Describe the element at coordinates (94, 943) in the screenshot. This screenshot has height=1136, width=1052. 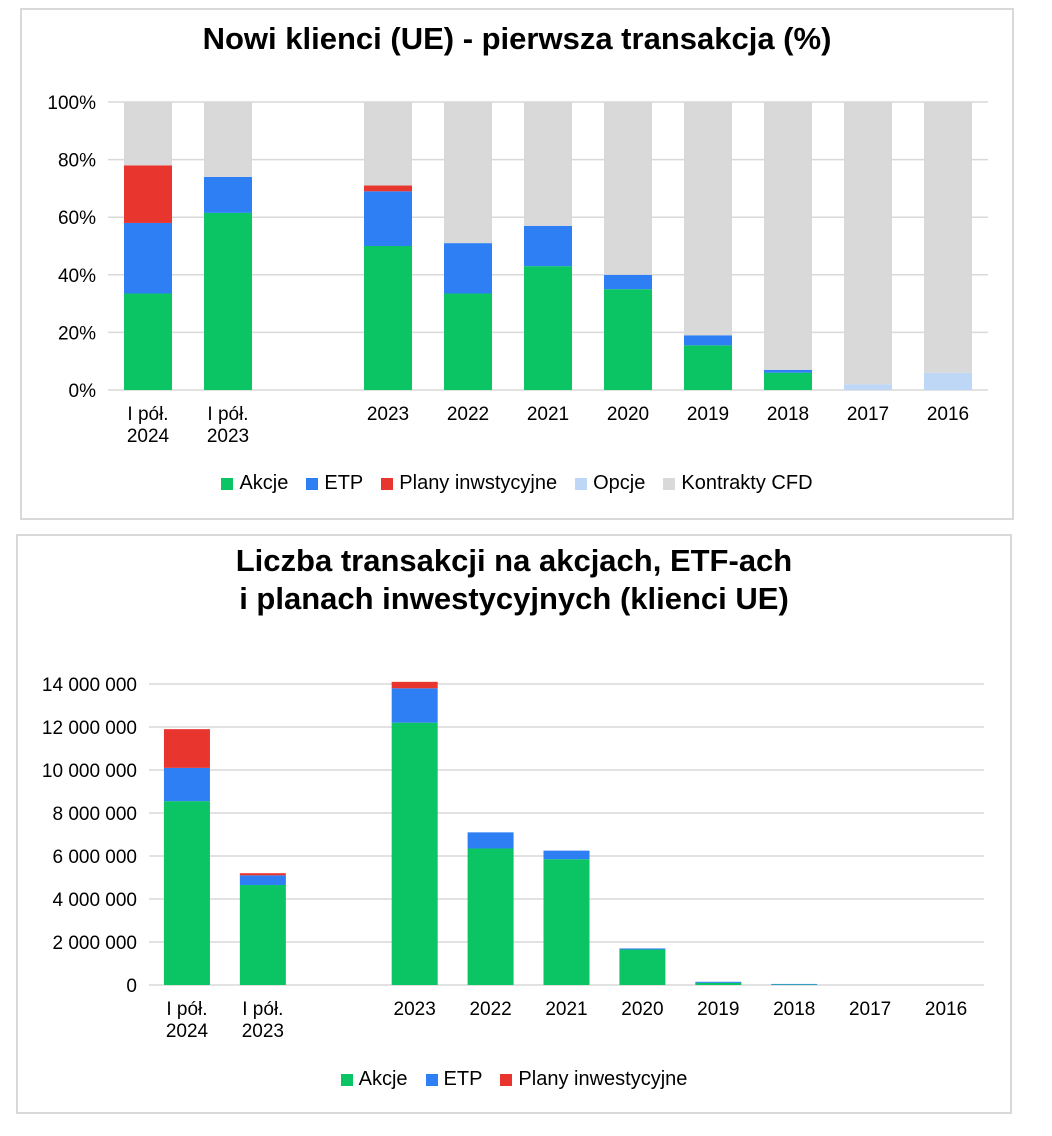
I see `y-tick-label: 2 000 000` at that location.